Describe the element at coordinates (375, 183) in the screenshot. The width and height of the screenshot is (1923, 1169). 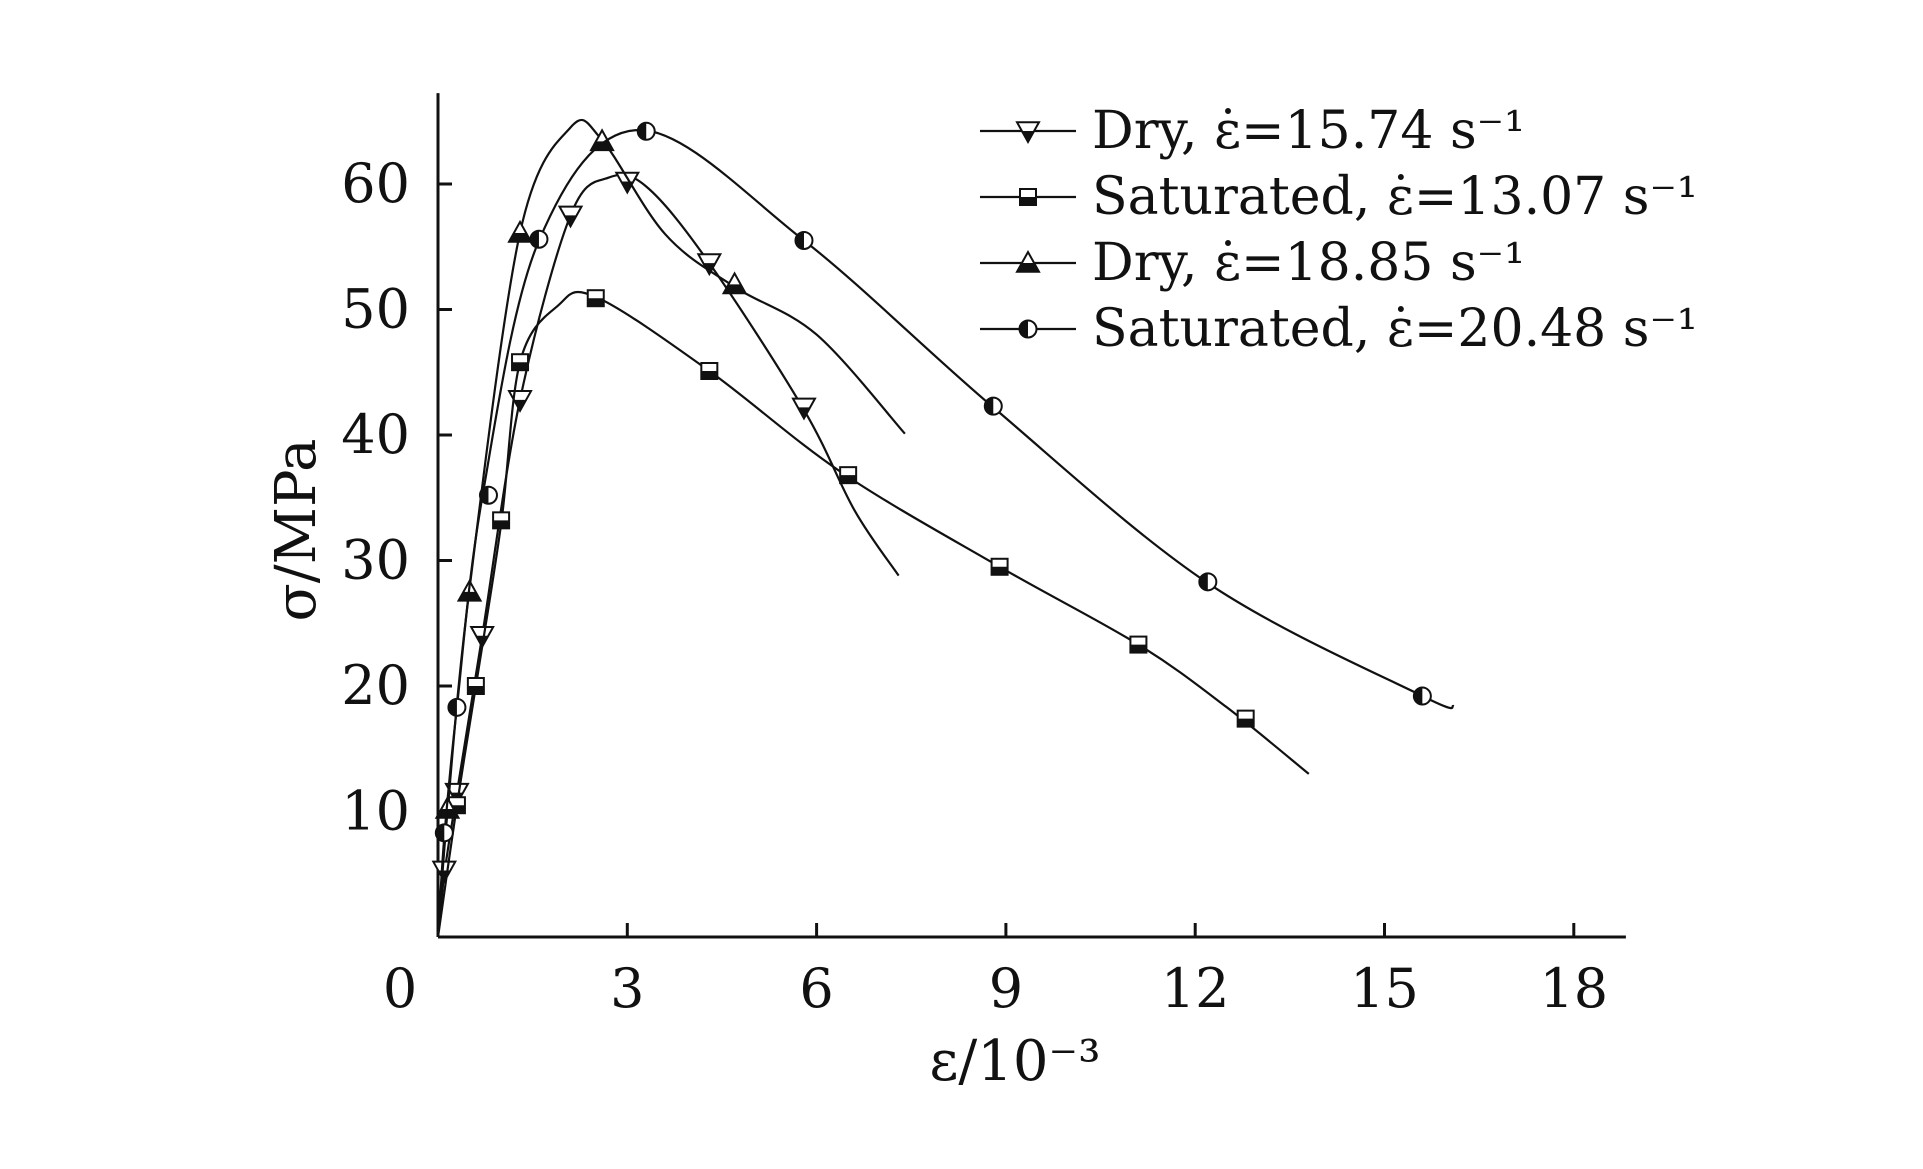
I see `y-tick-label: 60` at that location.